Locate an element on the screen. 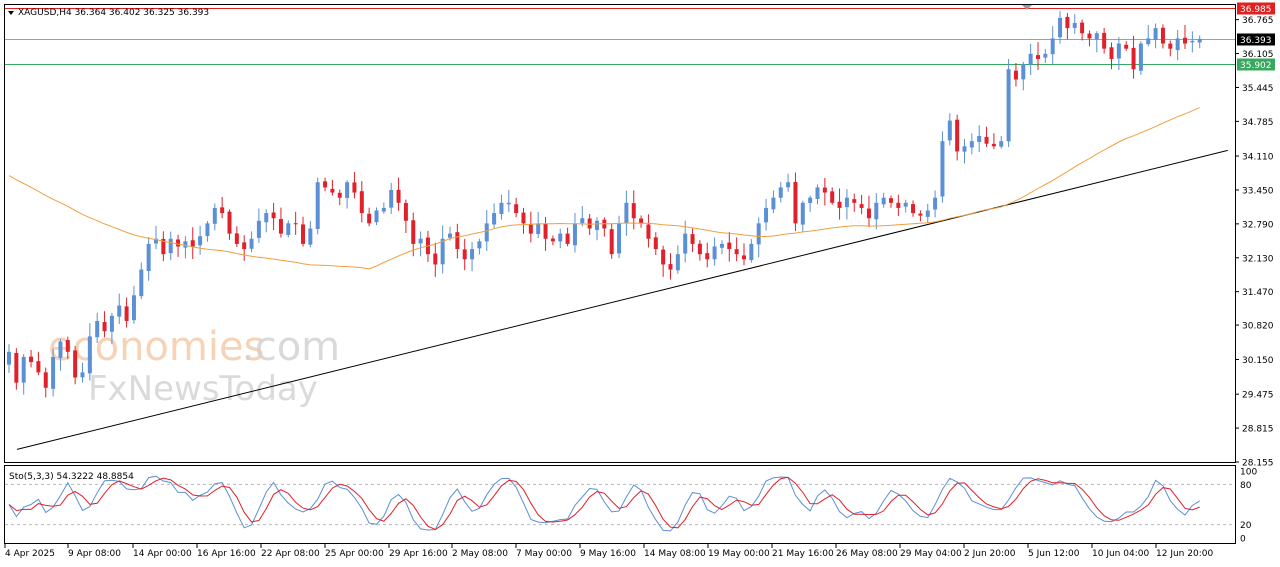  y-tick-label: 35.445 is located at coordinates (1258, 89).